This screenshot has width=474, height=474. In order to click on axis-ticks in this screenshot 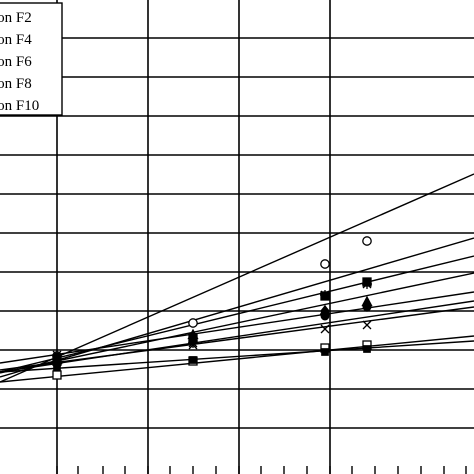, I will do `click(261, 470)`.